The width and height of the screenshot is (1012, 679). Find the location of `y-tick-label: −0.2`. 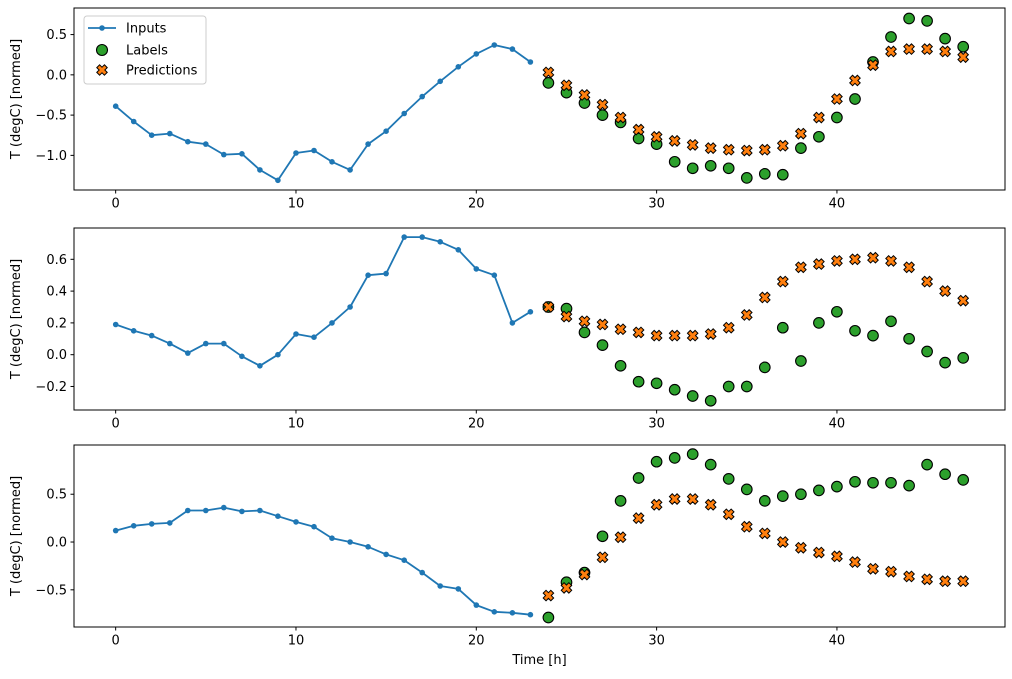

y-tick-label: −0.2 is located at coordinates (51, 387).